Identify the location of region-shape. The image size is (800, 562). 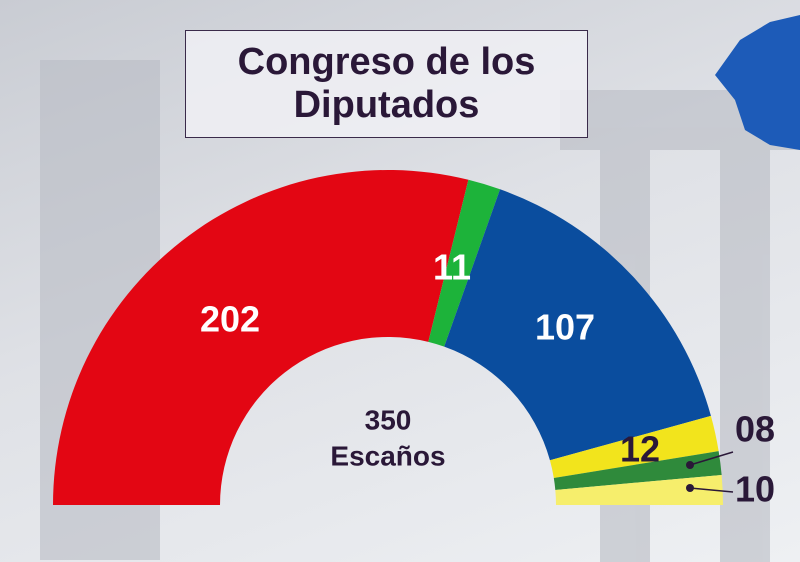
(757, 82).